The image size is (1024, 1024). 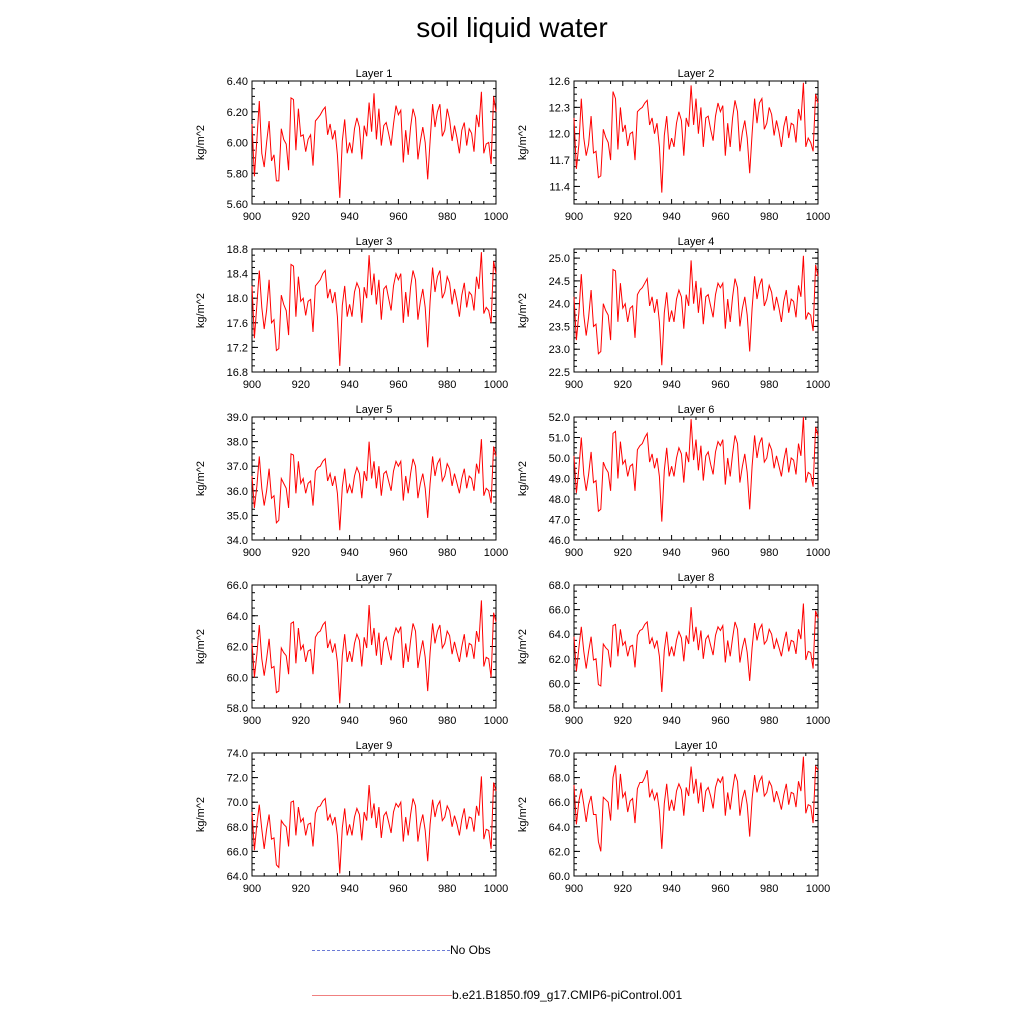 What do you see at coordinates (237, 324) in the screenshot?
I see `y-tick-label: 17.6` at bounding box center [237, 324].